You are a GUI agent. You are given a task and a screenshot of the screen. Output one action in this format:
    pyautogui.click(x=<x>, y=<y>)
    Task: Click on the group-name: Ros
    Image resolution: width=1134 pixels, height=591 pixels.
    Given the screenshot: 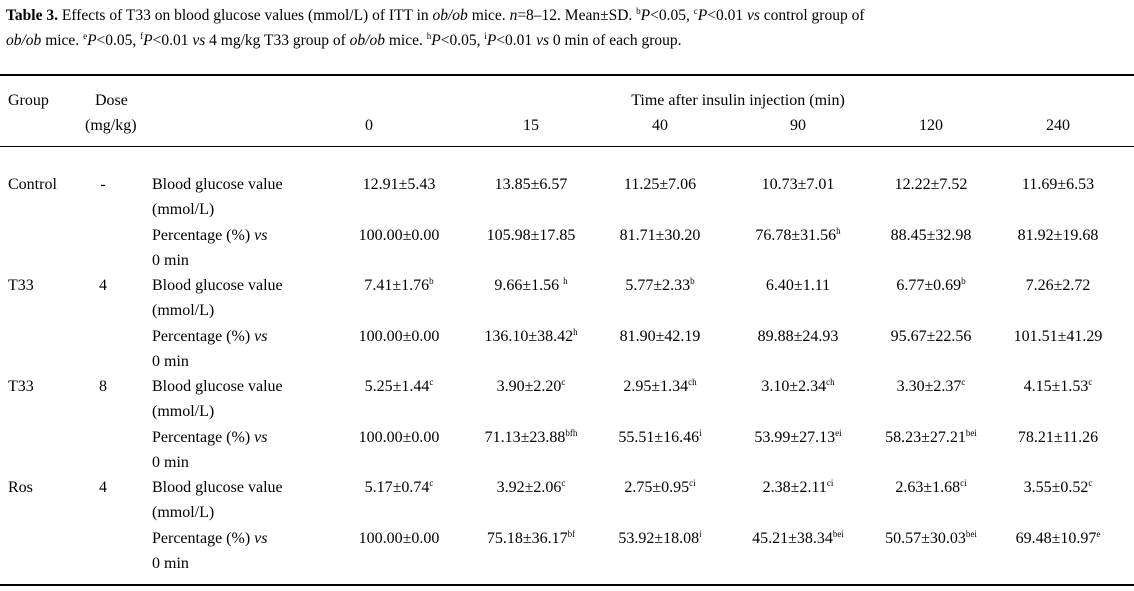 What is the action you would take?
    pyautogui.click(x=20, y=487)
    